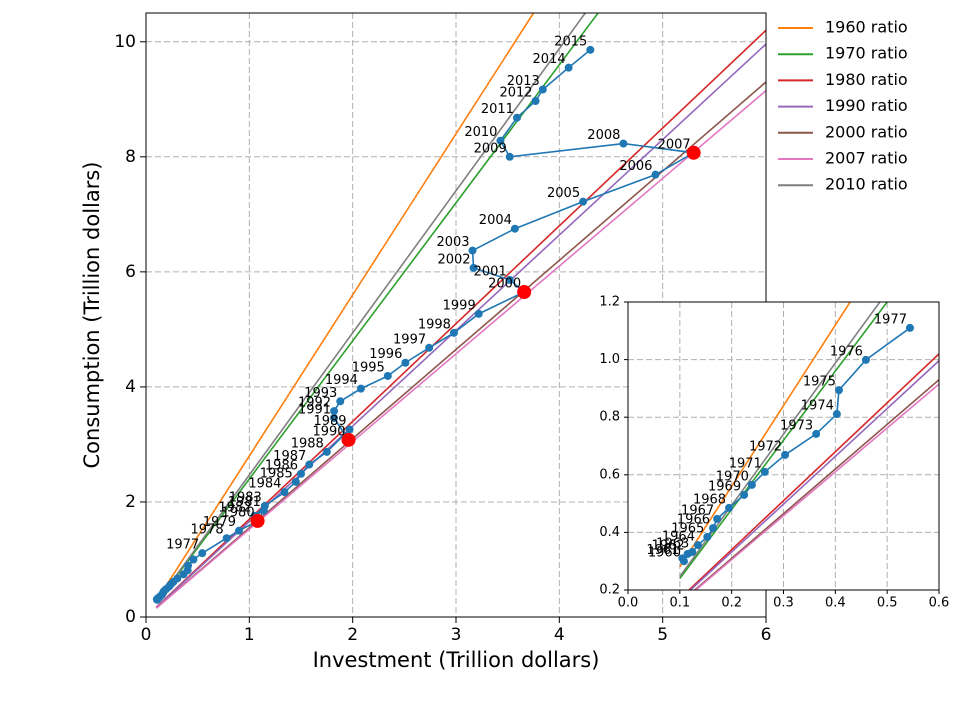  What do you see at coordinates (563, 193) in the screenshot?
I see `point-label: 2005` at bounding box center [563, 193].